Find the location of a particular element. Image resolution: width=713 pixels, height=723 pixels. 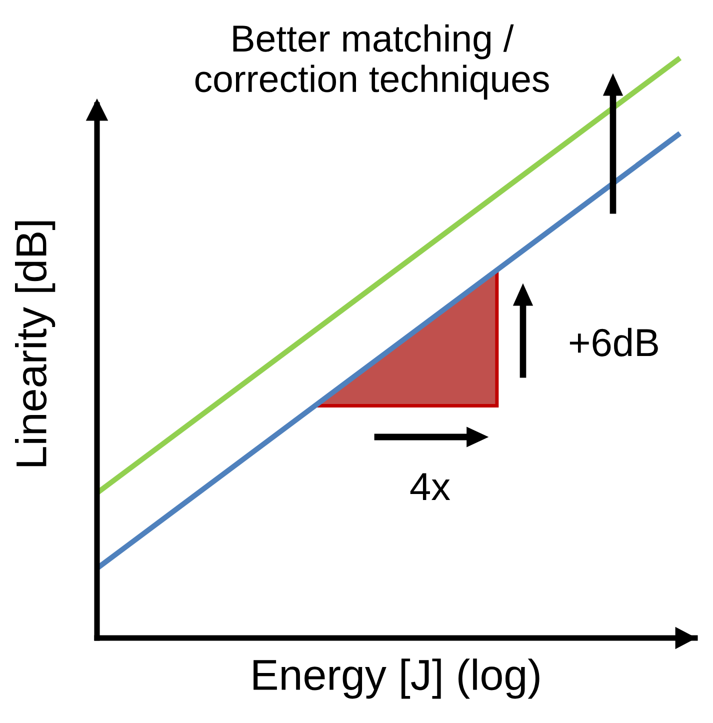

y-axis-title: Linearity [dB] is located at coordinates (35, 343).